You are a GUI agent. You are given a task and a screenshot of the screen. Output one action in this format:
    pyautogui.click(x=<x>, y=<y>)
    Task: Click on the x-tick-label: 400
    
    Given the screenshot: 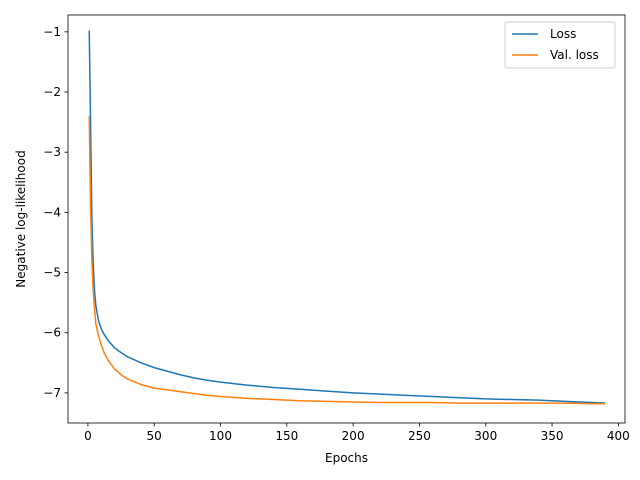 What is the action you would take?
    pyautogui.click(x=618, y=436)
    